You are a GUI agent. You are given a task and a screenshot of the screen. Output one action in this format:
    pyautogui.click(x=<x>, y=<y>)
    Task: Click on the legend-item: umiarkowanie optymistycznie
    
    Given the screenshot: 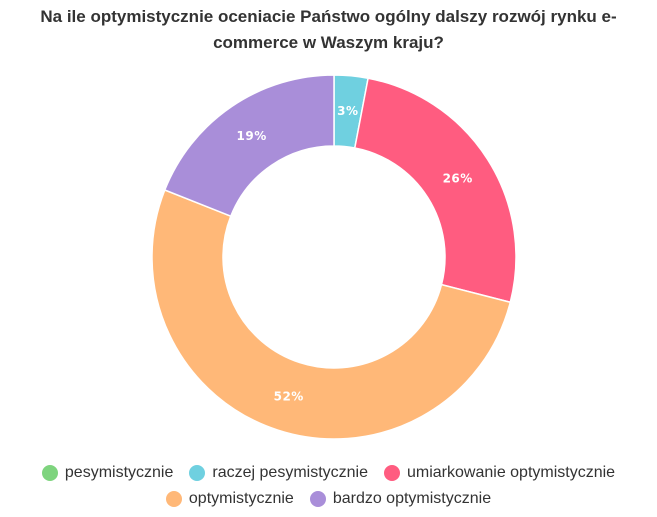 What is the action you would take?
    pyautogui.click(x=499, y=473)
    